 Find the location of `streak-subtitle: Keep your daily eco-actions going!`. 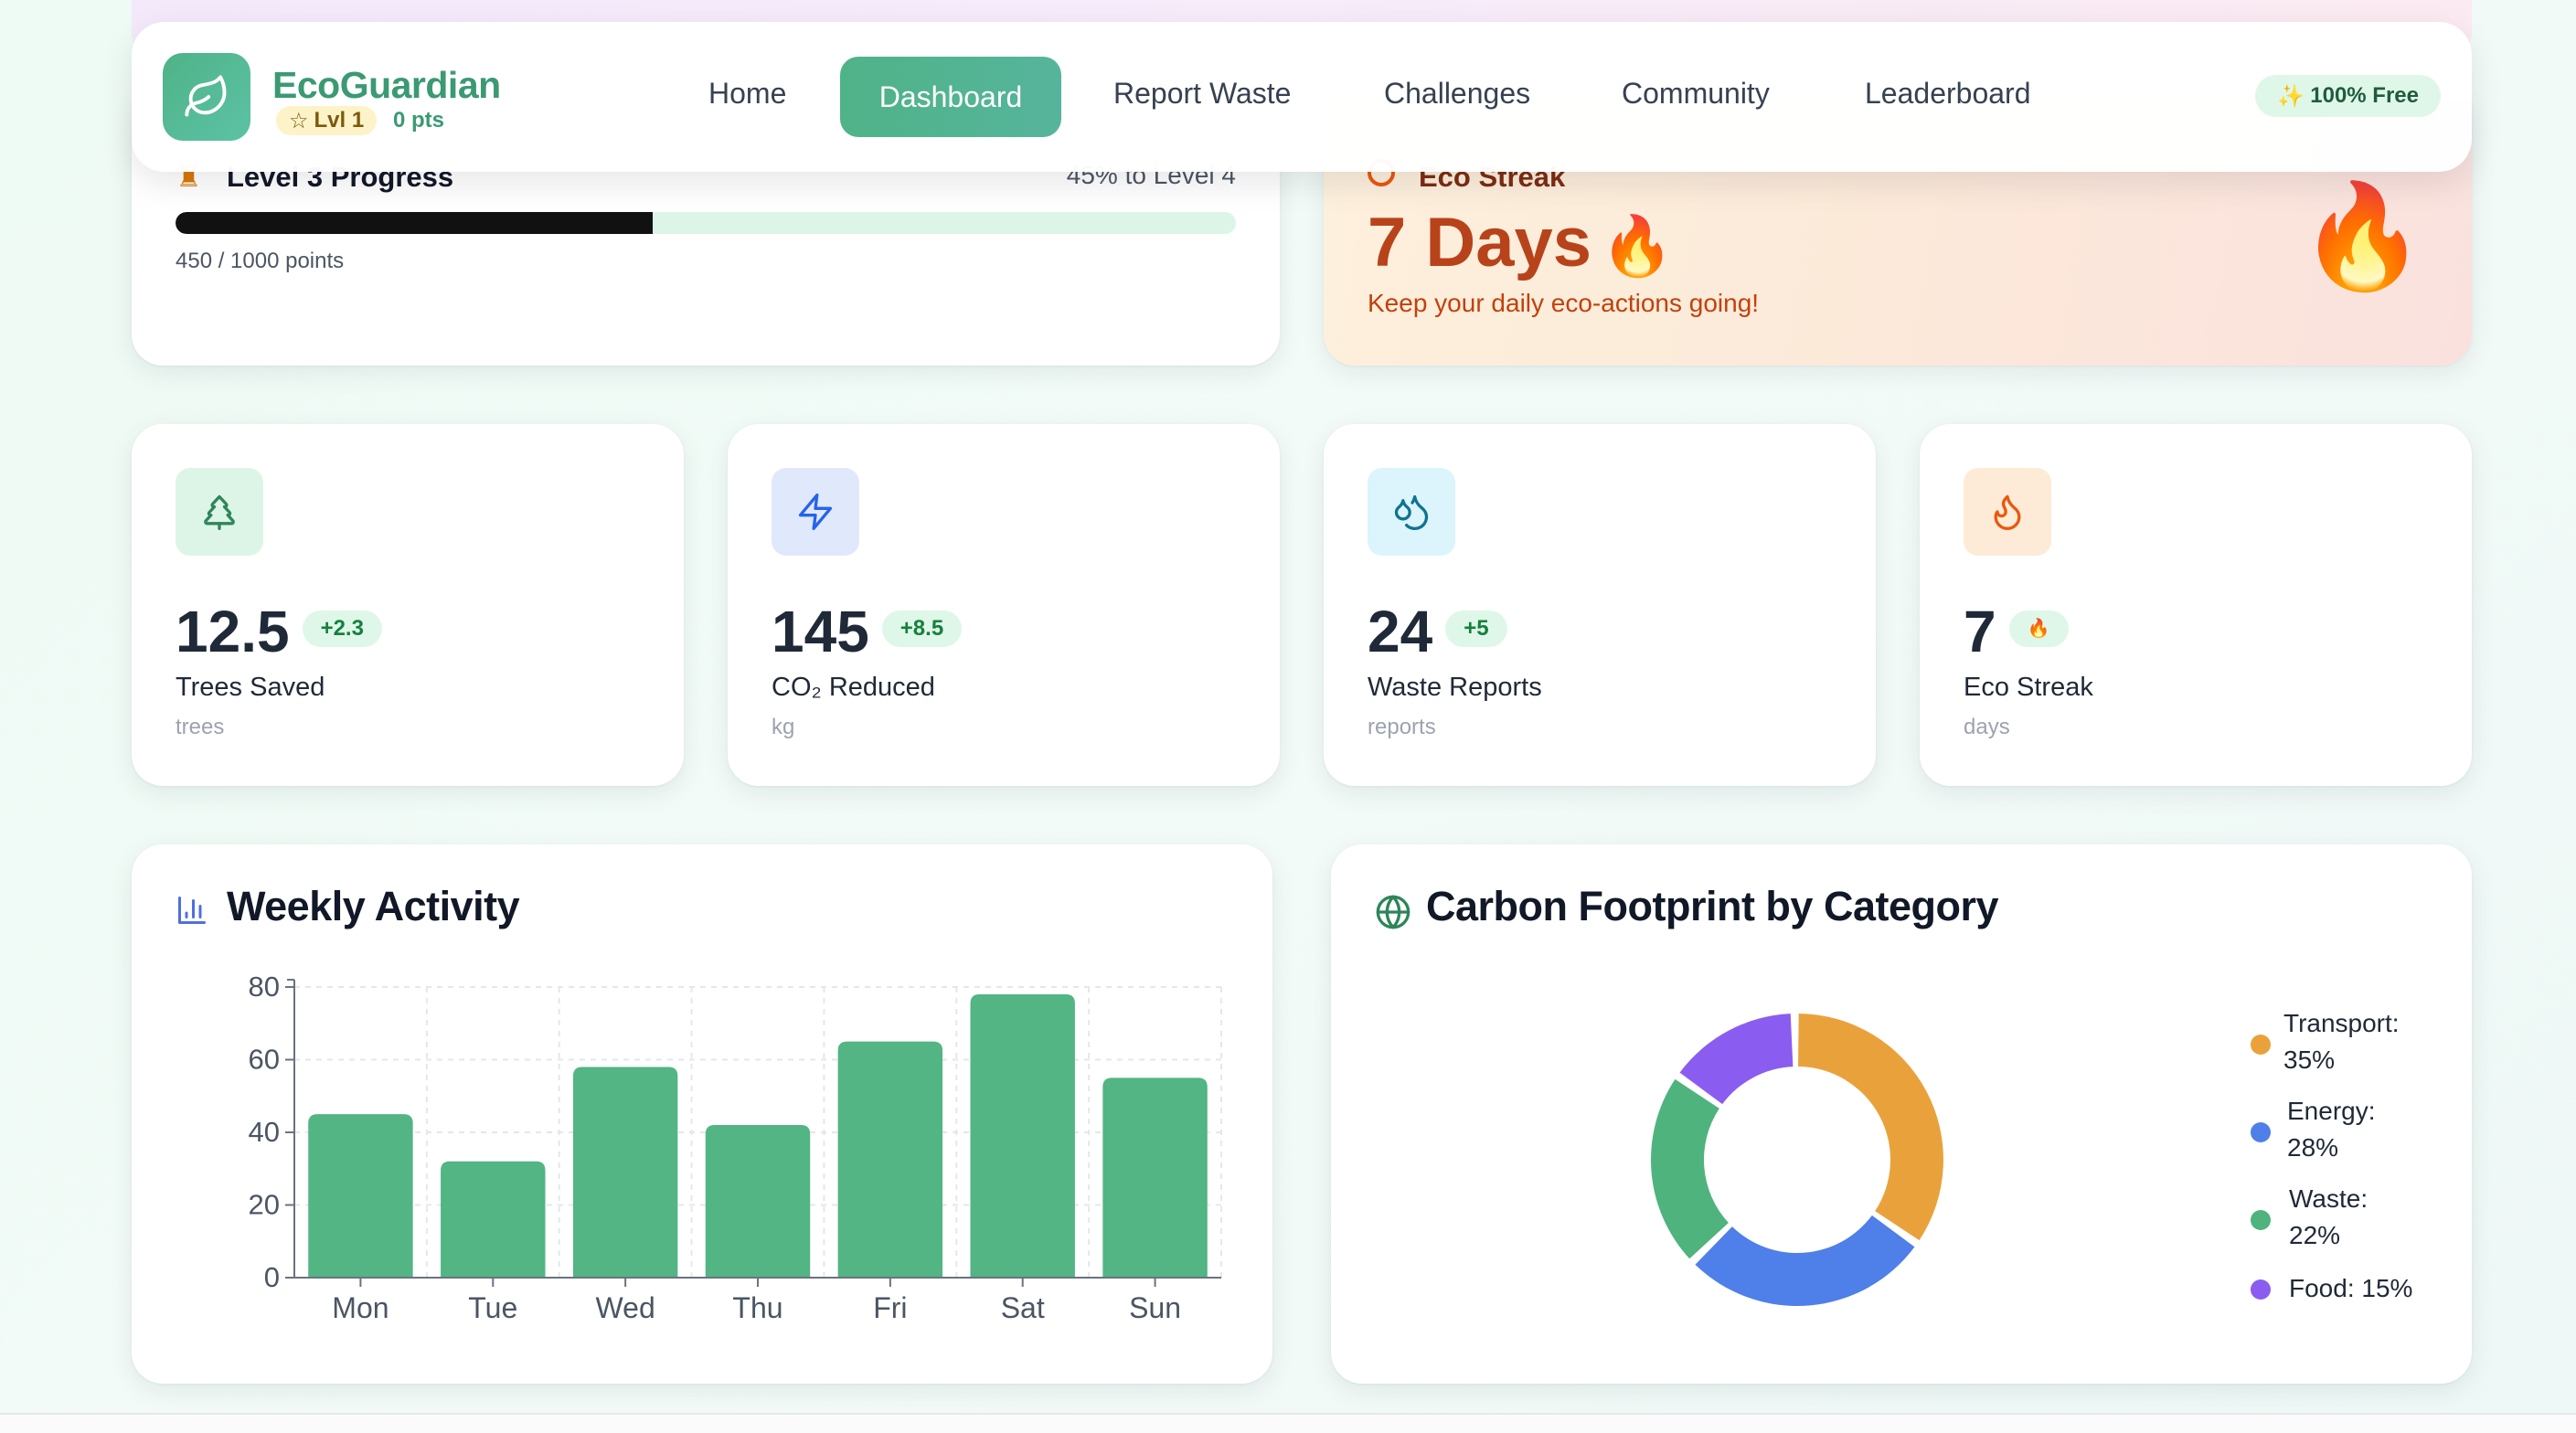

streak-subtitle: Keep your daily eco-actions going! is located at coordinates (1564, 303).